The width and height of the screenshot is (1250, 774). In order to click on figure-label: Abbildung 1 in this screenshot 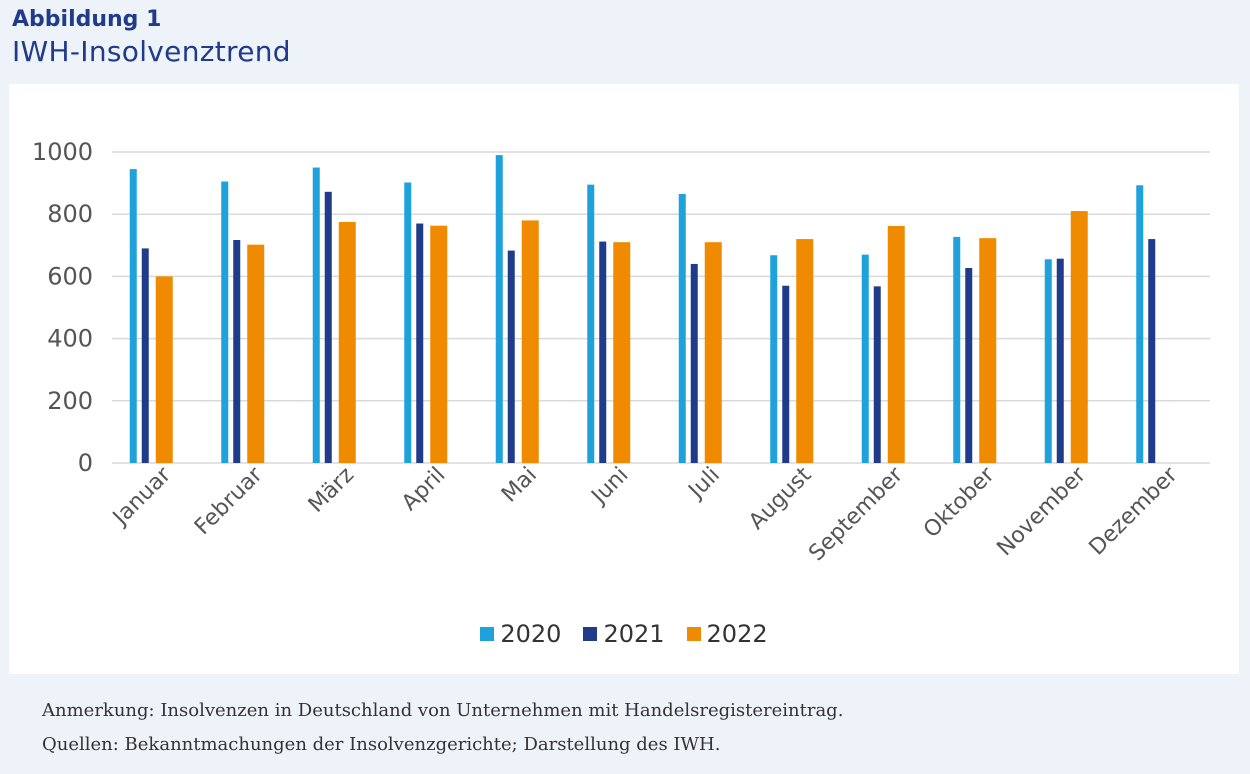, I will do `click(87, 19)`.